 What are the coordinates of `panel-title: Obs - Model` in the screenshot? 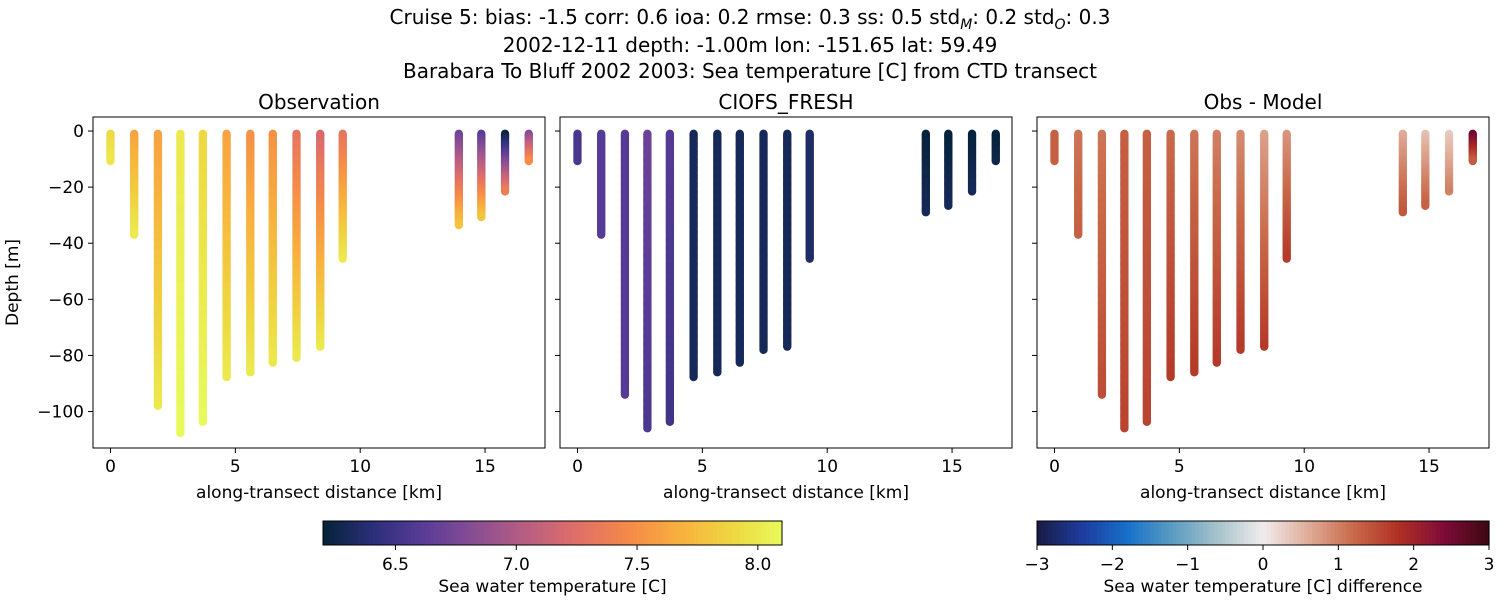 It's located at (1263, 102).